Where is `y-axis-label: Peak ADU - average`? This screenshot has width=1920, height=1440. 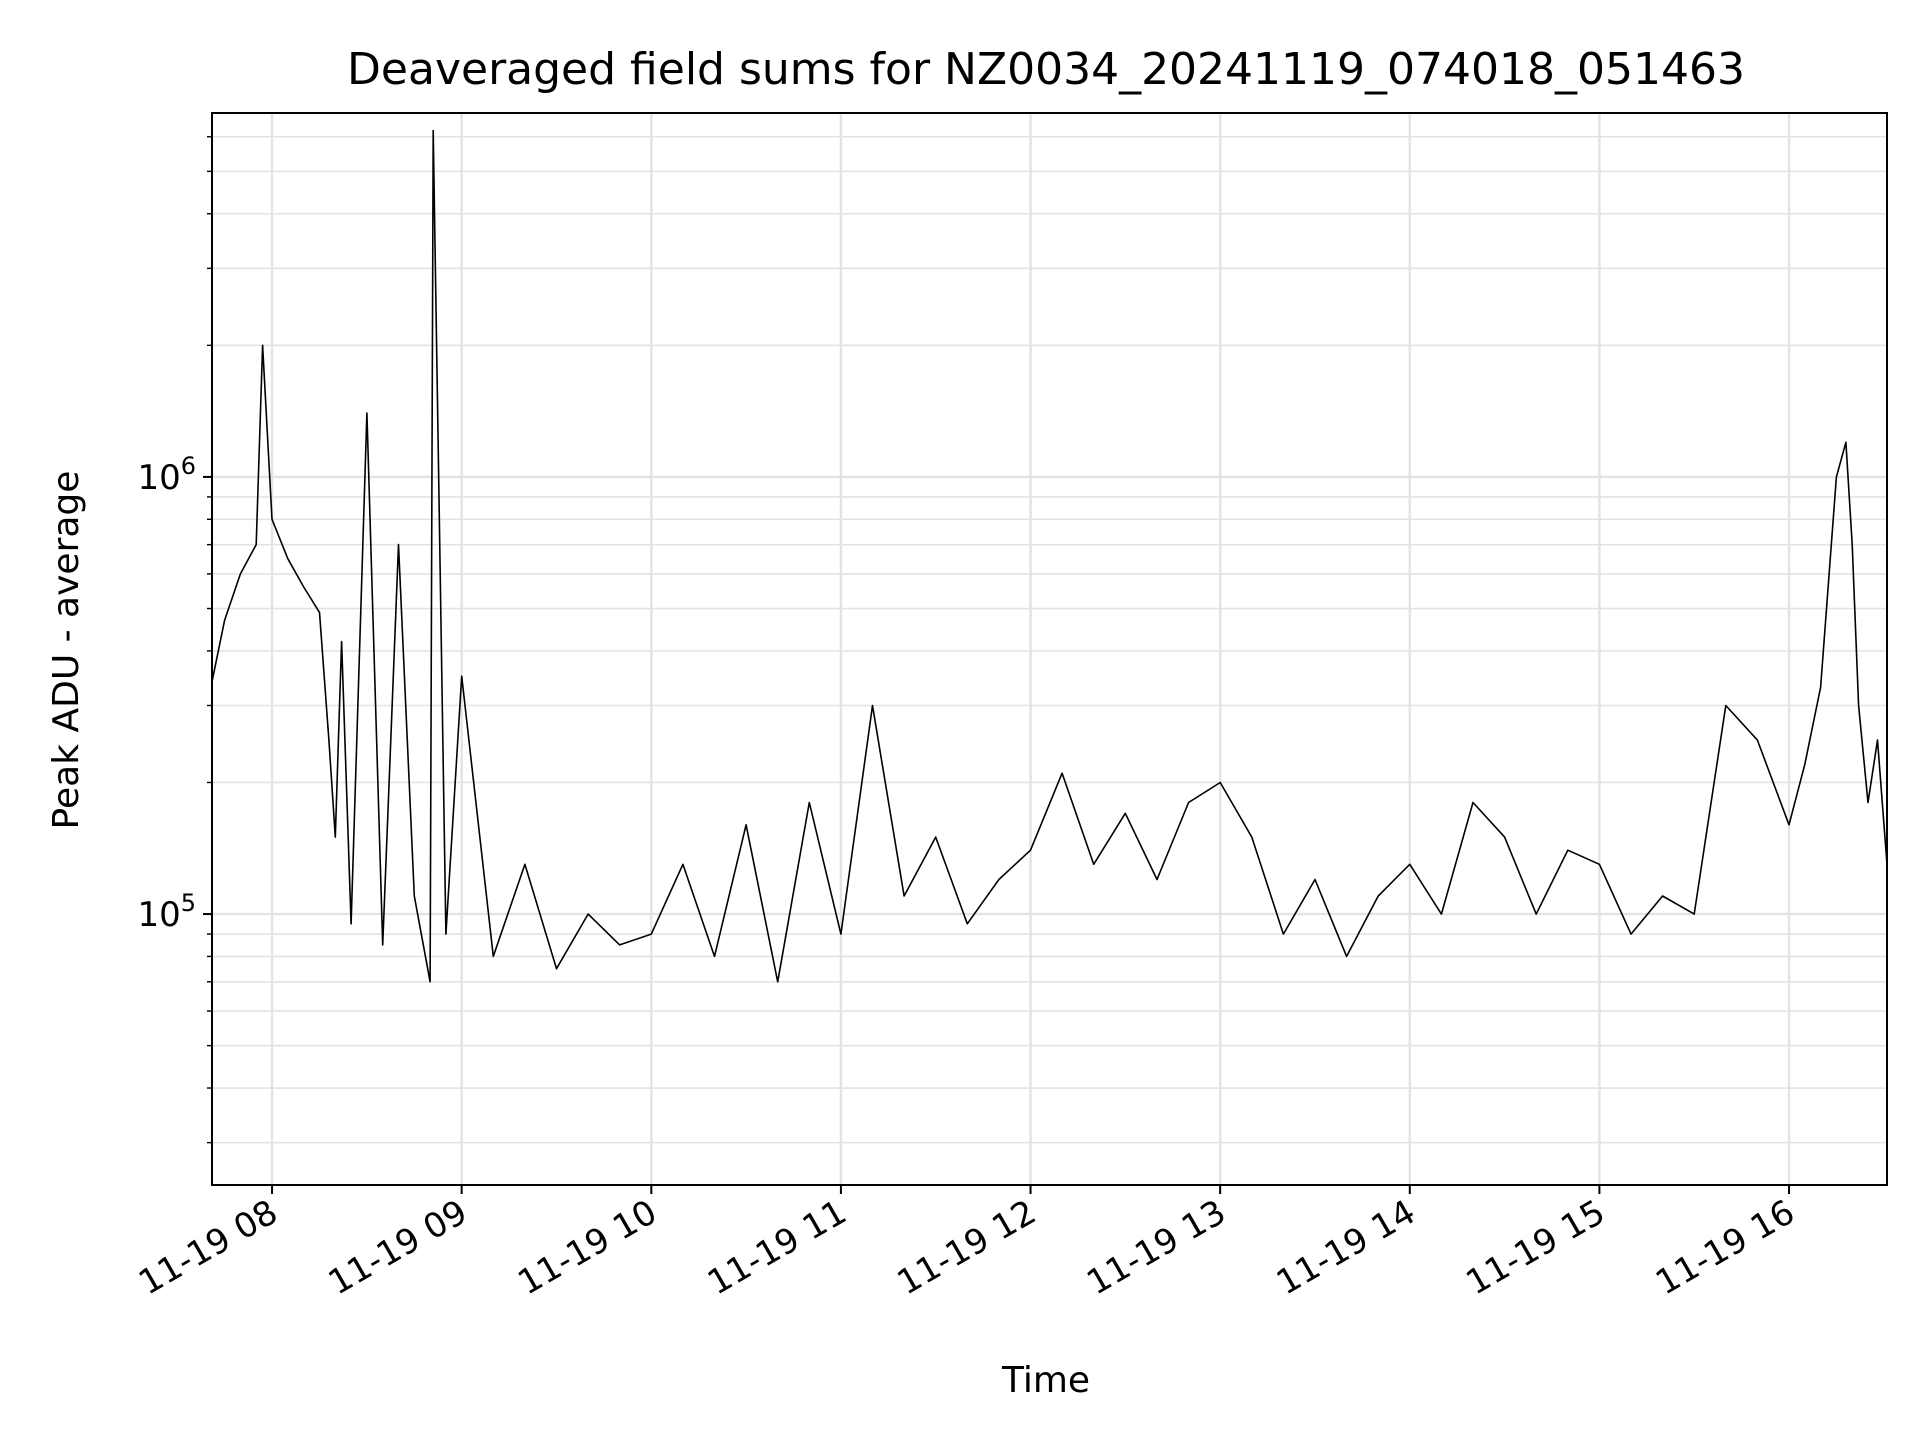 y-axis-label: Peak ADU - average is located at coordinates (66, 650).